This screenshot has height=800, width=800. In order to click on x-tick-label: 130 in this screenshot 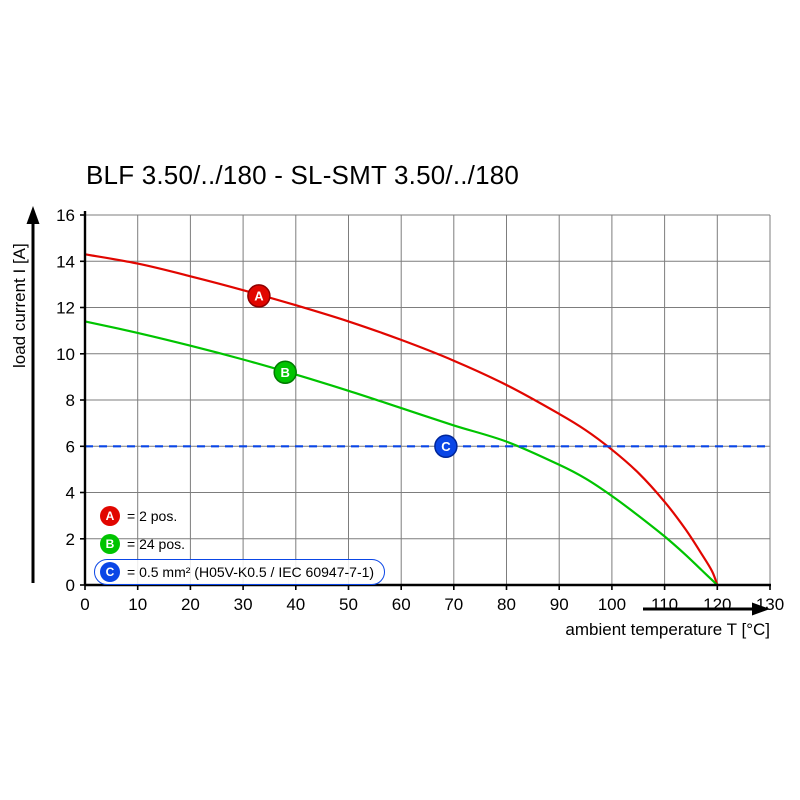, I will do `click(770, 604)`.